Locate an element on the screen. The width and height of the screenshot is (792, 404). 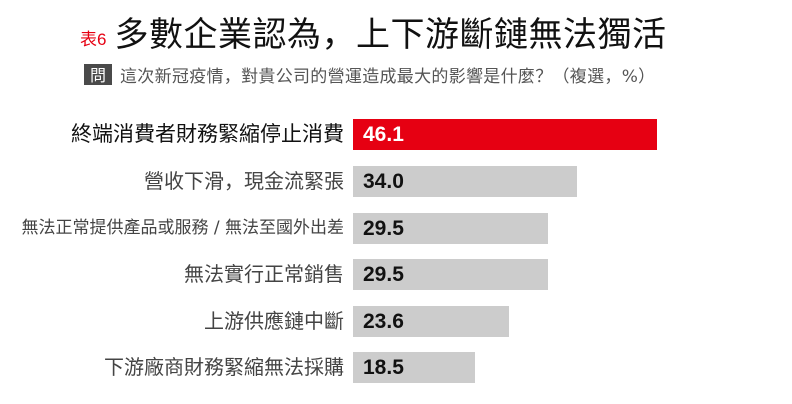
bar-highlighted: 46.1 is located at coordinates (505, 134).